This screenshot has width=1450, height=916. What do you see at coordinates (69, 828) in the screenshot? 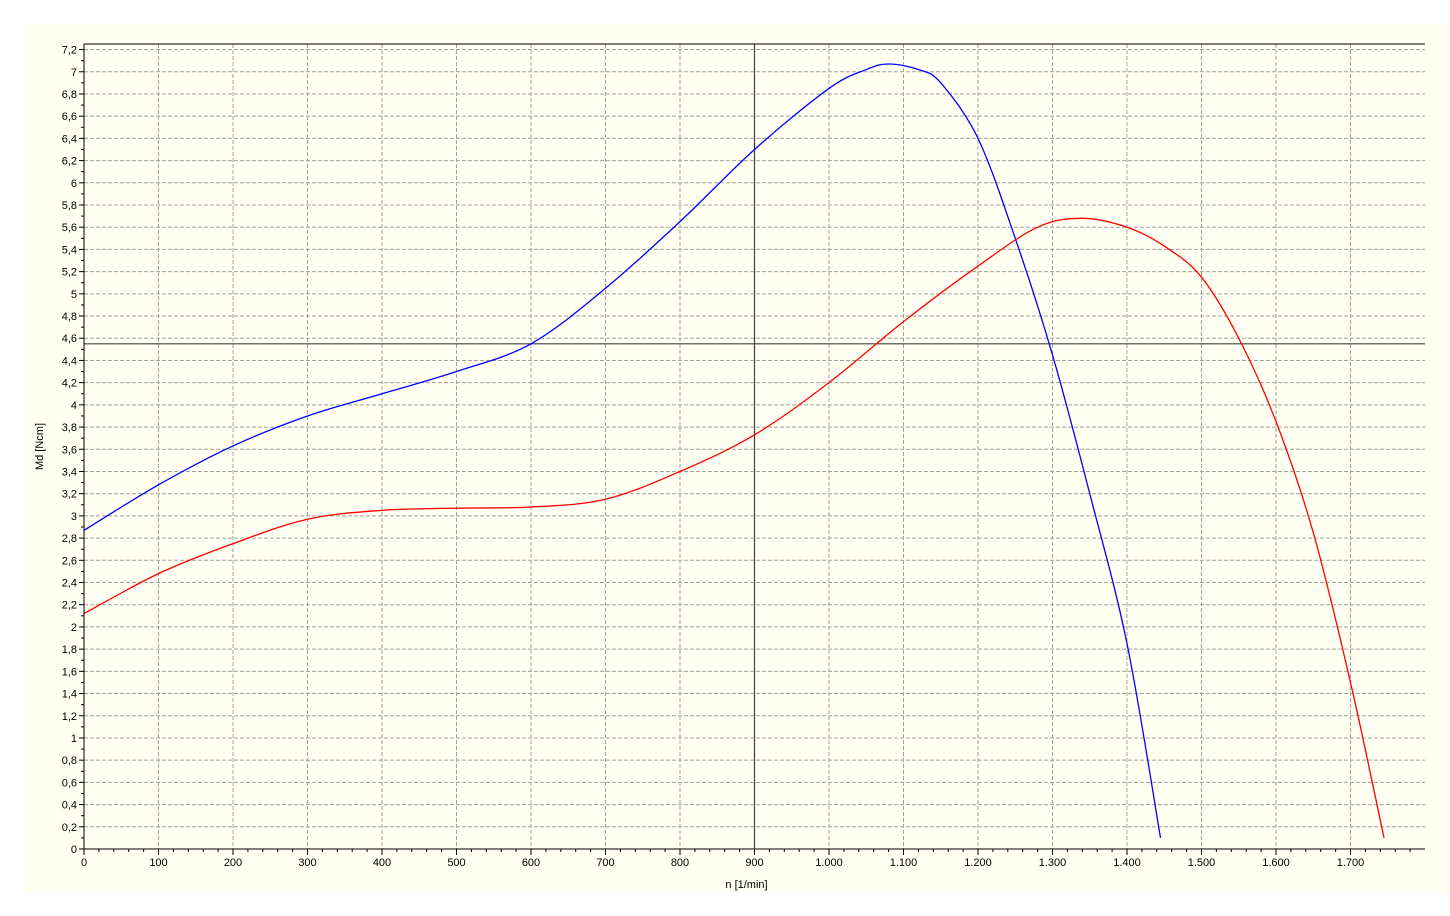
I see `y-tick-label: 0,2` at bounding box center [69, 828].